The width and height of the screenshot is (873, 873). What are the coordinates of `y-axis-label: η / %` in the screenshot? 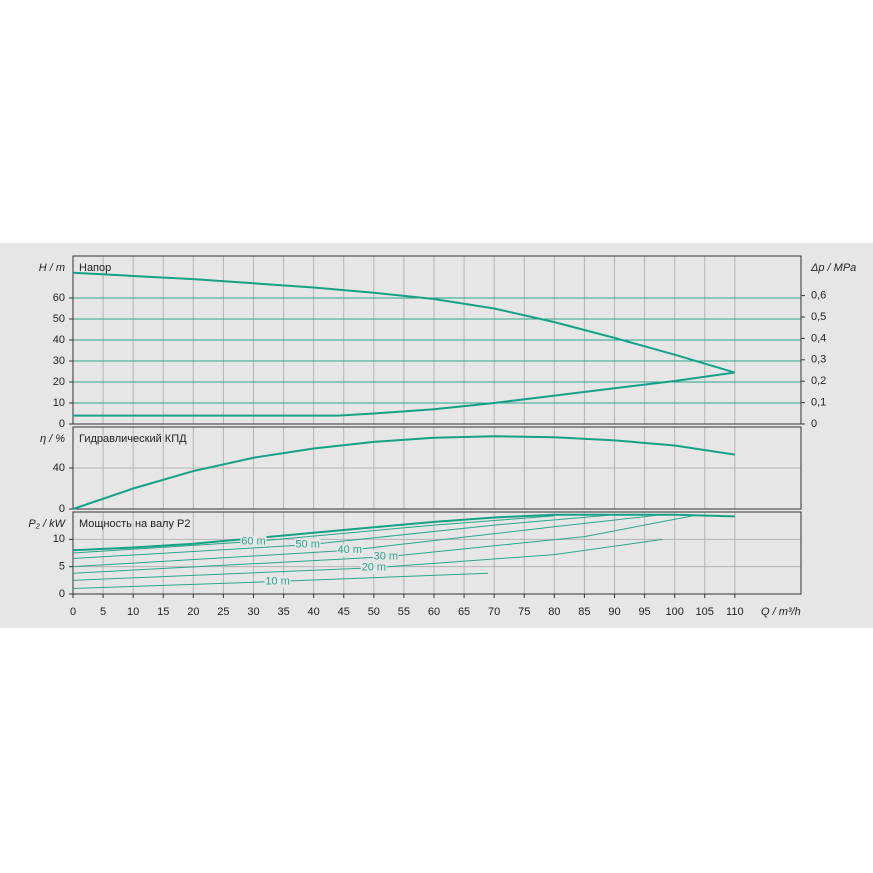 It's located at (52, 439).